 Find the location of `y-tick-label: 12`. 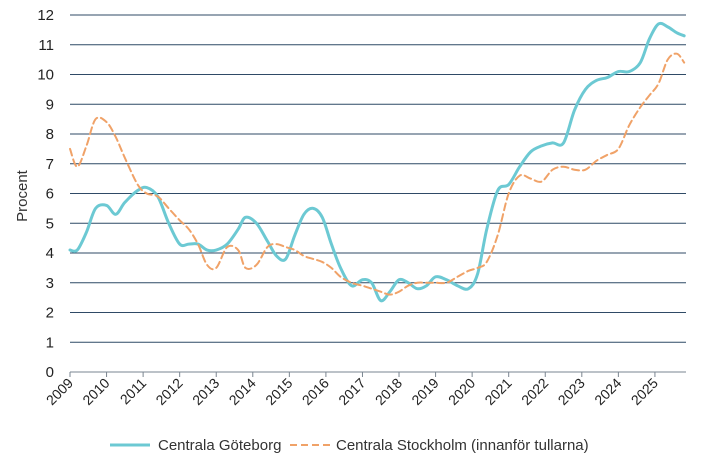

y-tick-label: 12 is located at coordinates (45, 15).